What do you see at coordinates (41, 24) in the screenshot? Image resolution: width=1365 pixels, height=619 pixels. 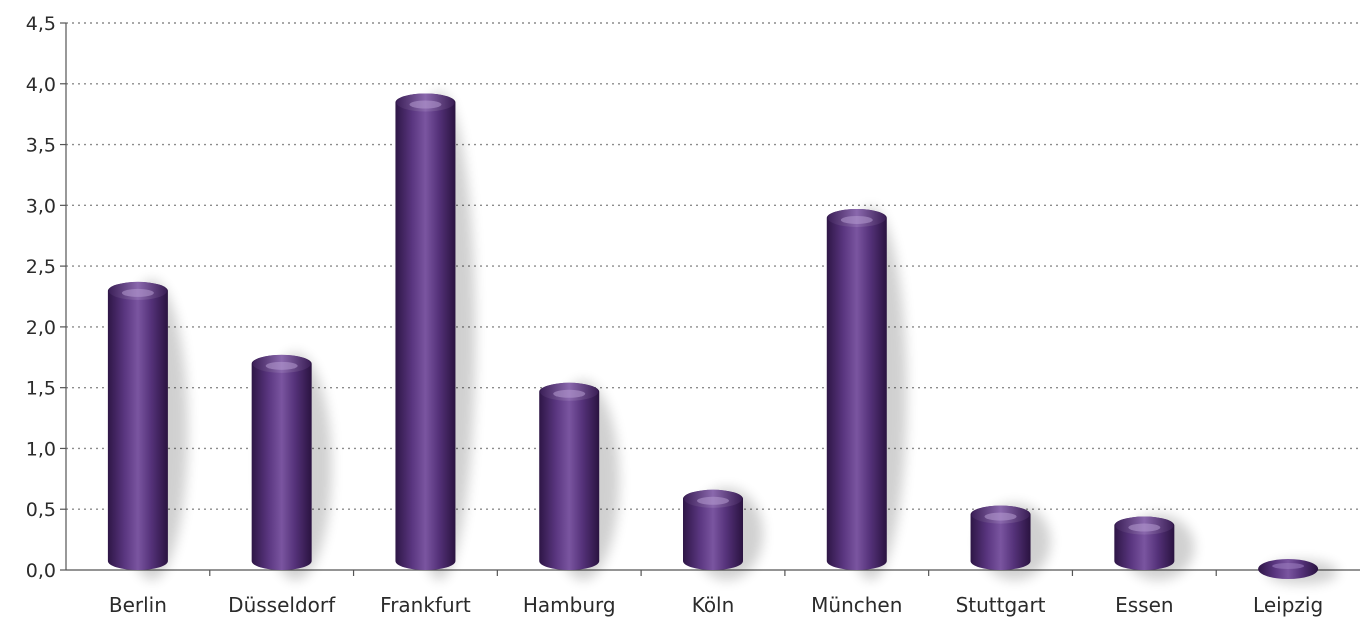 I see `y-tick-label: 4,5` at bounding box center [41, 24].